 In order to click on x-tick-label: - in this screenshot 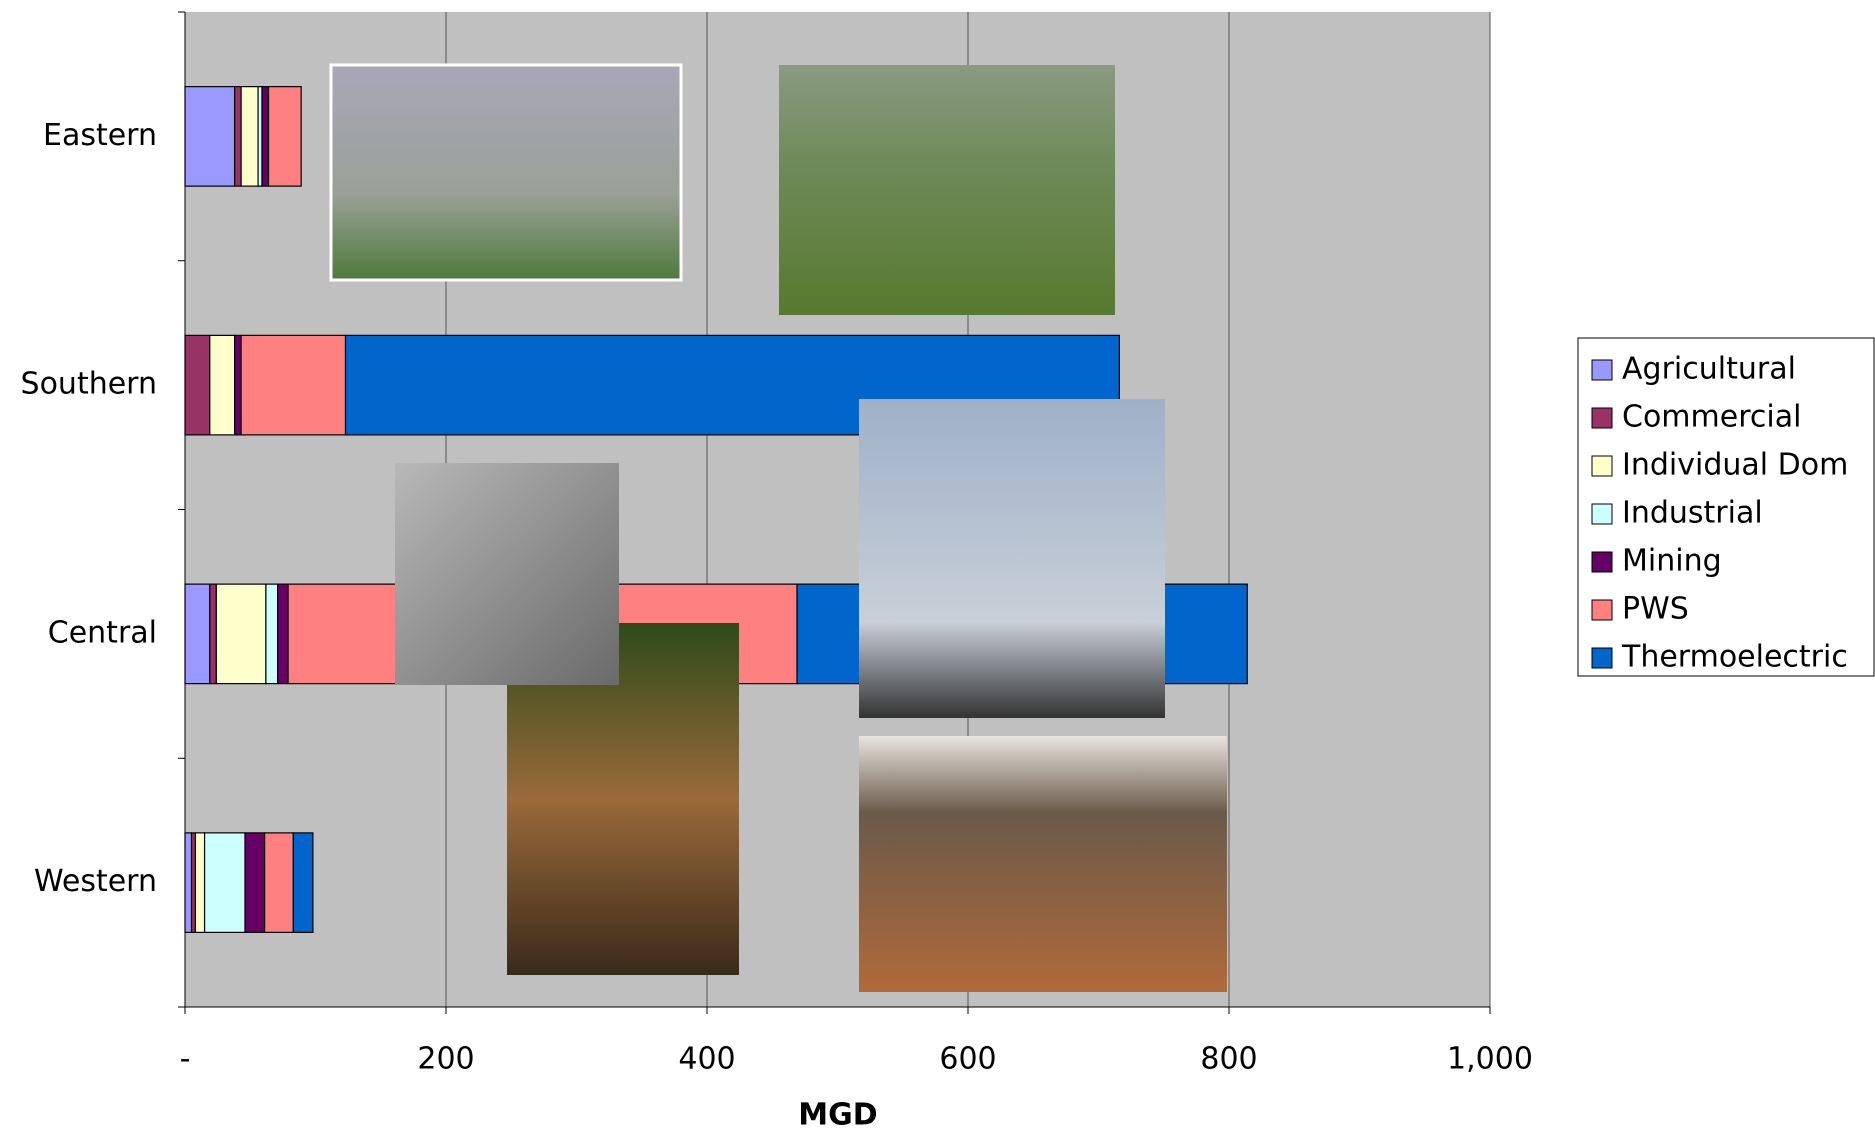, I will do `click(185, 1059)`.